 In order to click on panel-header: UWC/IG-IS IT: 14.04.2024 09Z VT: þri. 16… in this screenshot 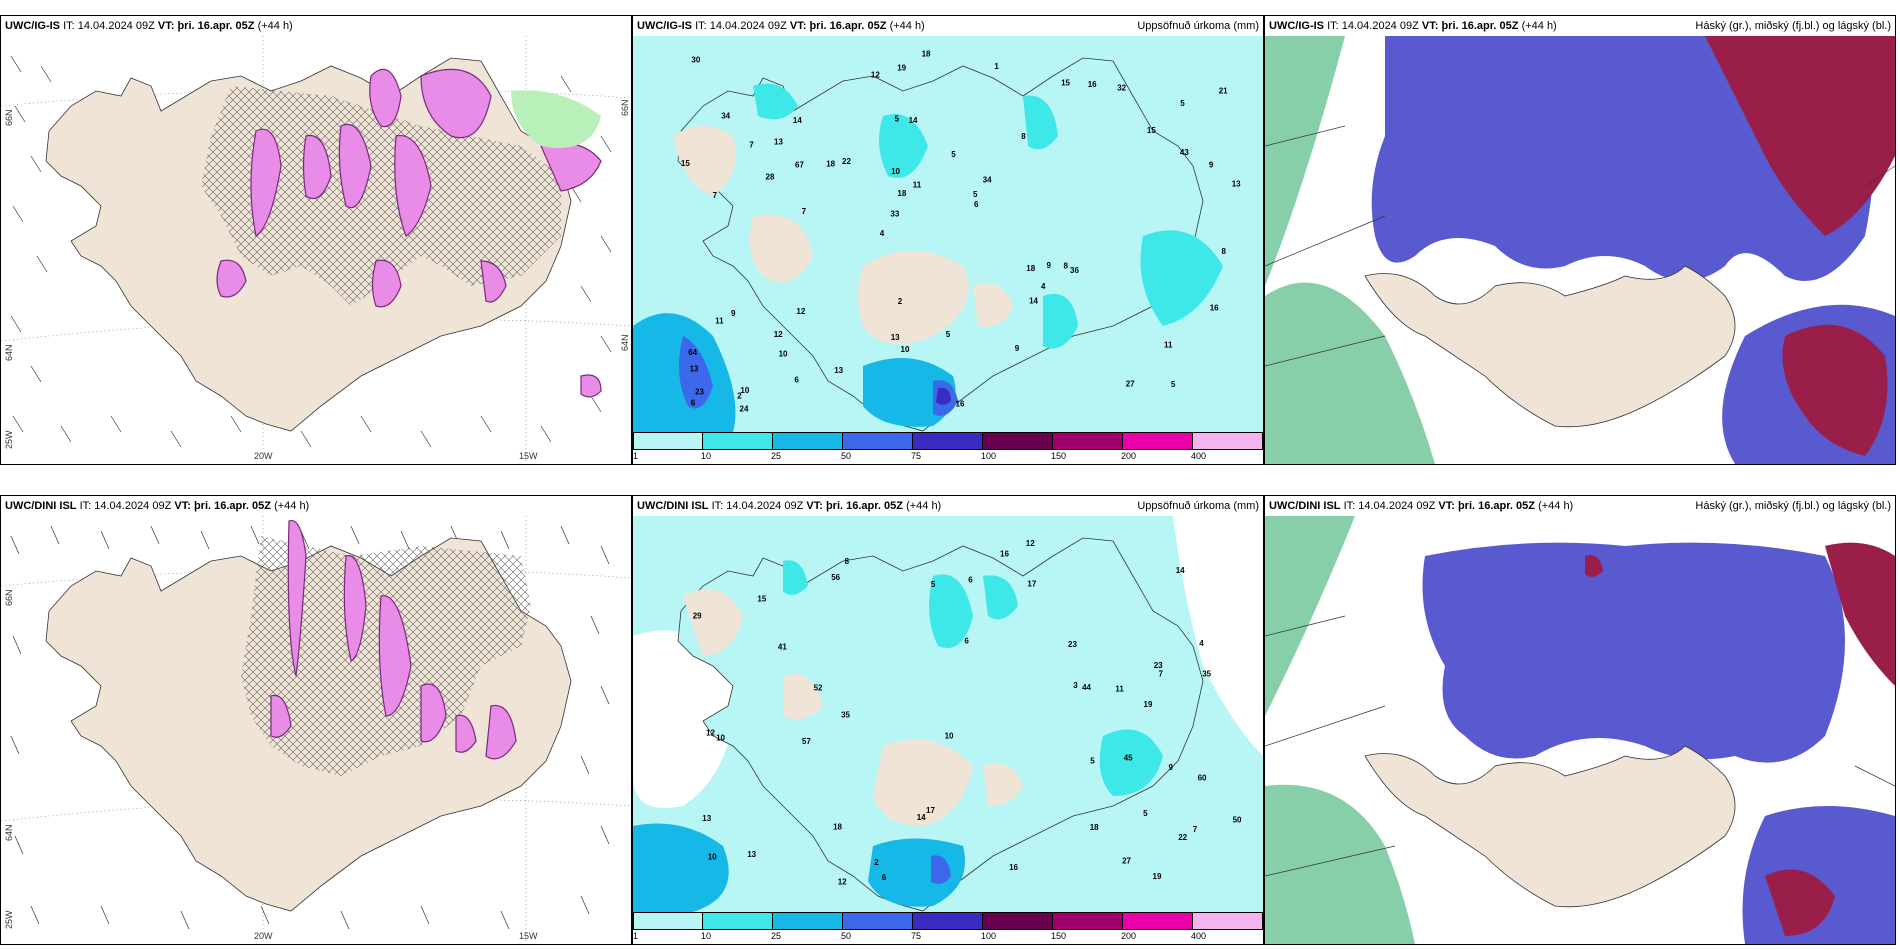, I will do `click(316, 26)`.